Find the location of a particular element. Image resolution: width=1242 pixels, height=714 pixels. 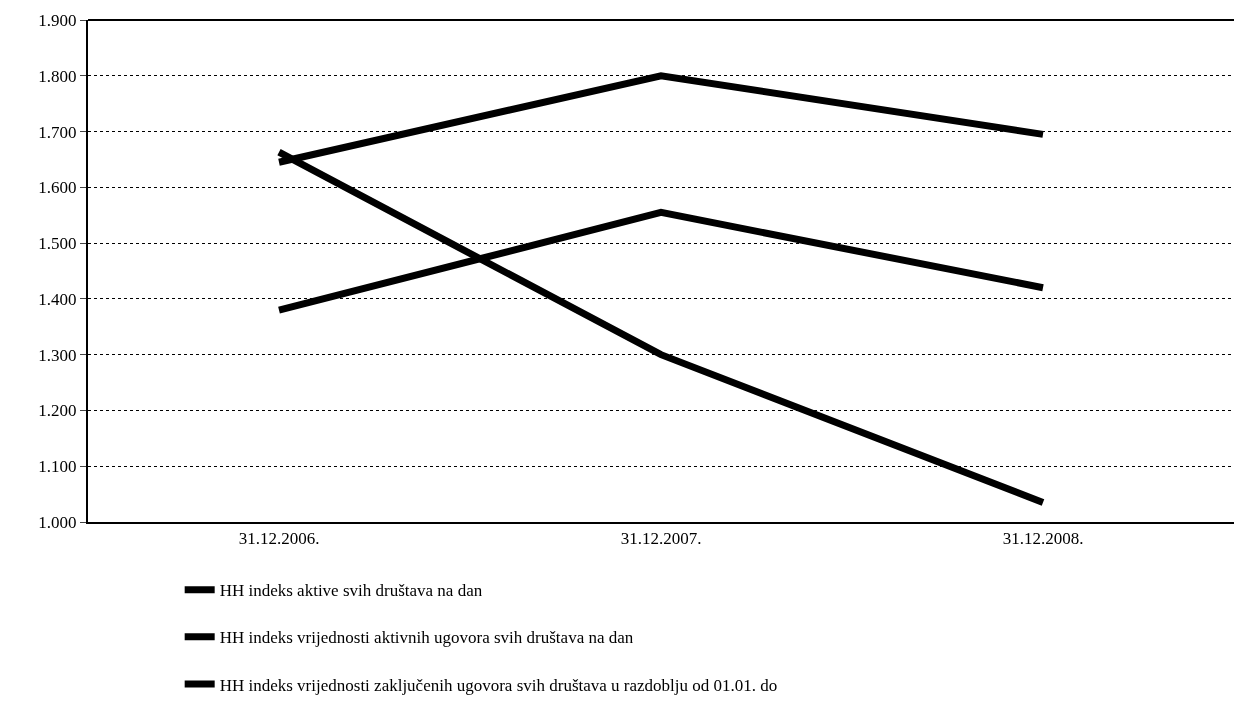

y-tick-label: 1.000 is located at coordinates (57, 522).